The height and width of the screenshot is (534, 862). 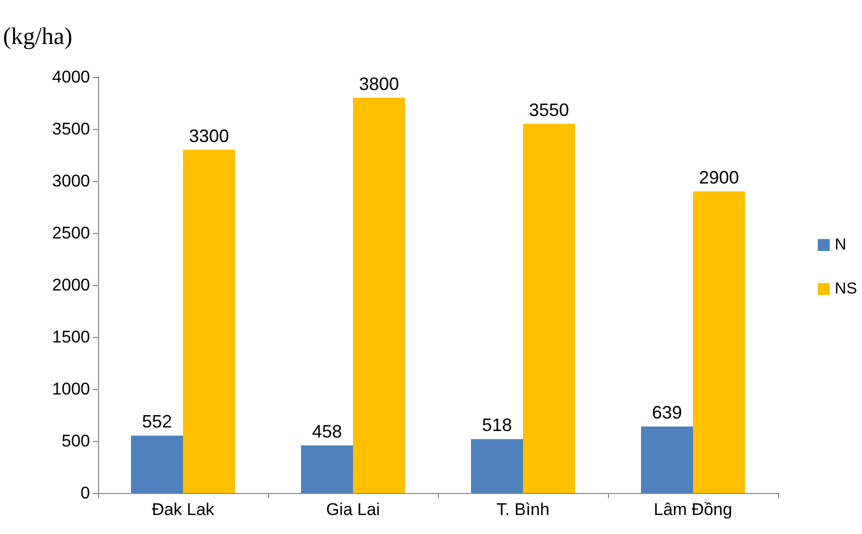 What do you see at coordinates (157, 422) in the screenshot?
I see `data-label: 552` at bounding box center [157, 422].